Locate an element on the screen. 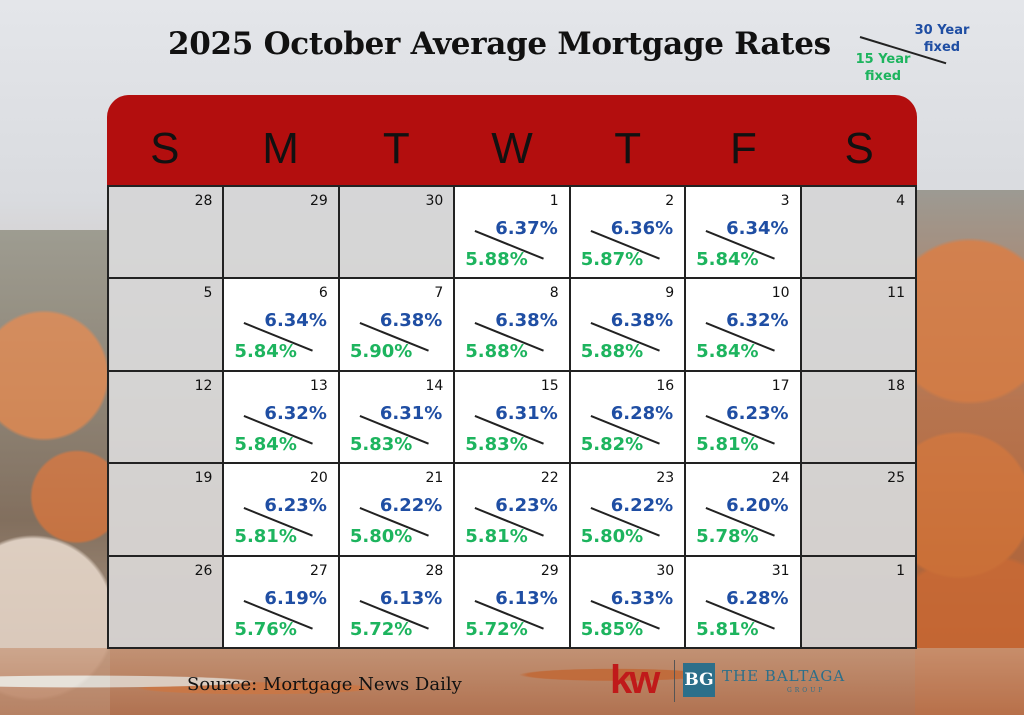 The height and width of the screenshot is (715, 1024). day-number: 23 is located at coordinates (665, 478).